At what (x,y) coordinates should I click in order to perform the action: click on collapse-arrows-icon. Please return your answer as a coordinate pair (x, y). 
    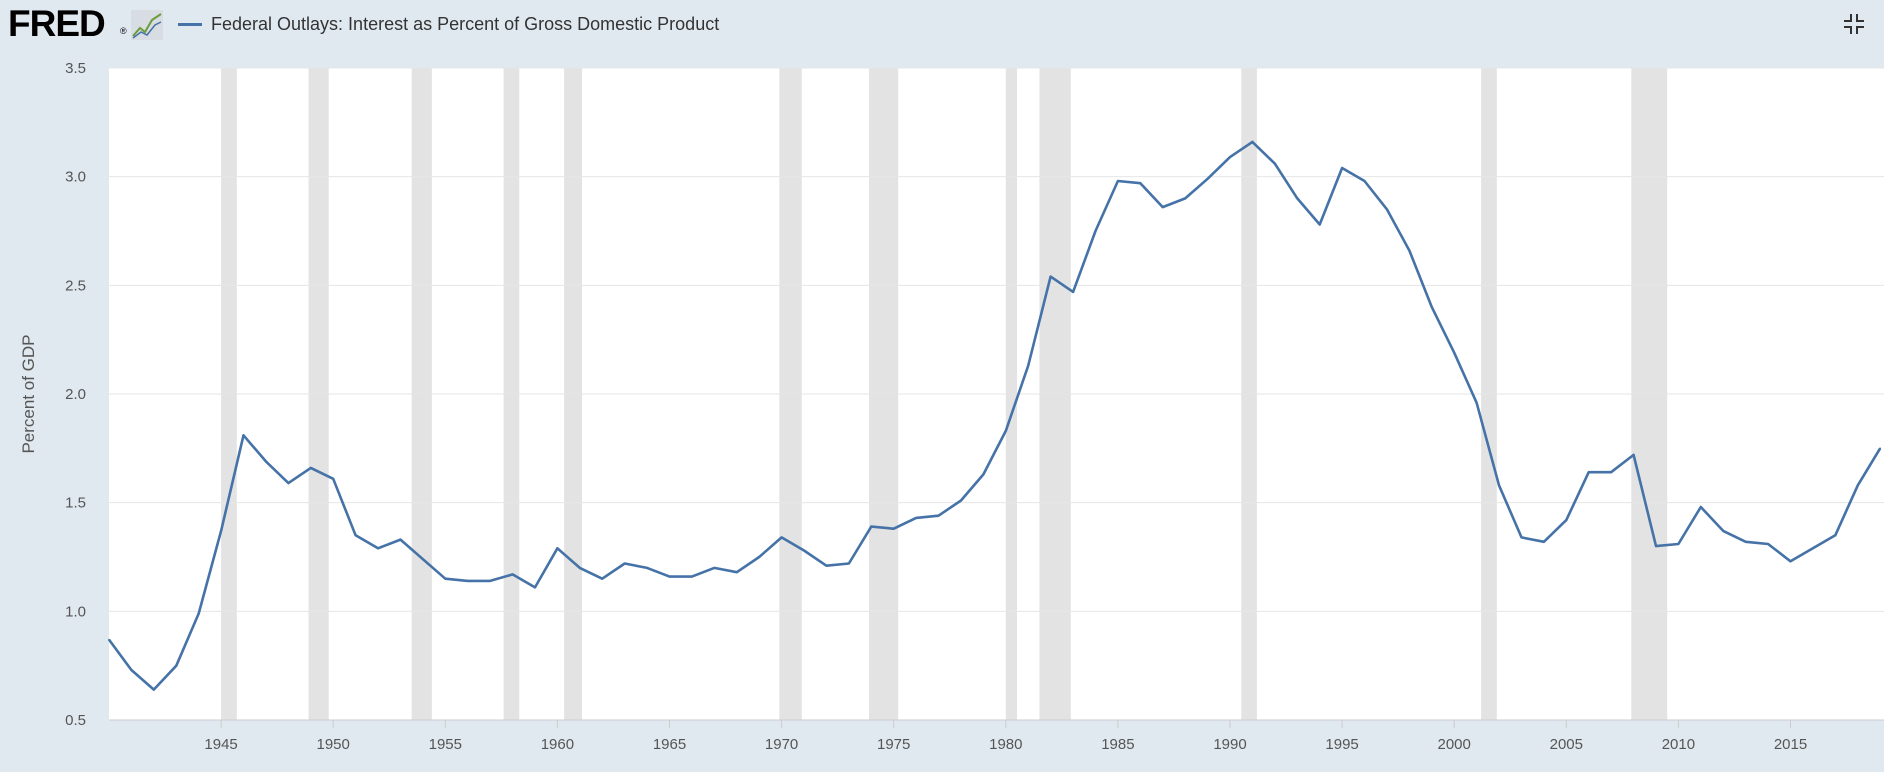
    Looking at the image, I should click on (1854, 24).